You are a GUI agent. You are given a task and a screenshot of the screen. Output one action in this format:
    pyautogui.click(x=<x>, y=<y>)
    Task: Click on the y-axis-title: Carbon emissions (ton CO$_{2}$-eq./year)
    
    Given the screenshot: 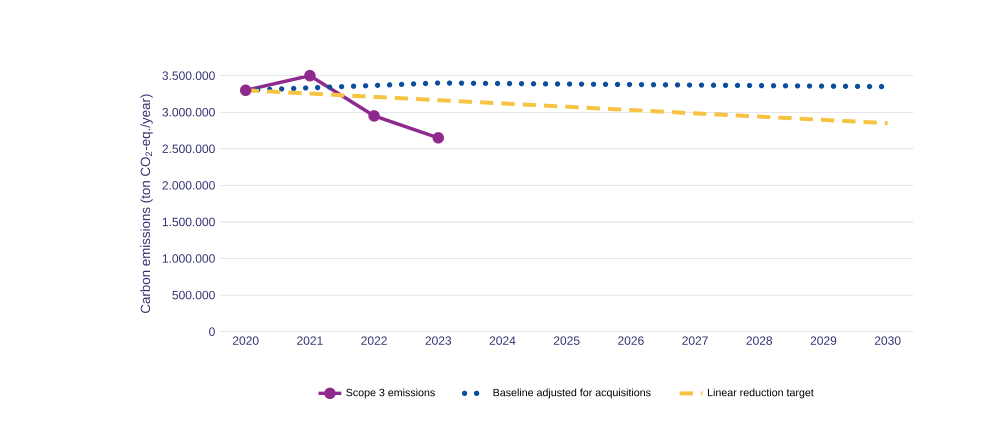 What is the action you would take?
    pyautogui.click(x=146, y=203)
    